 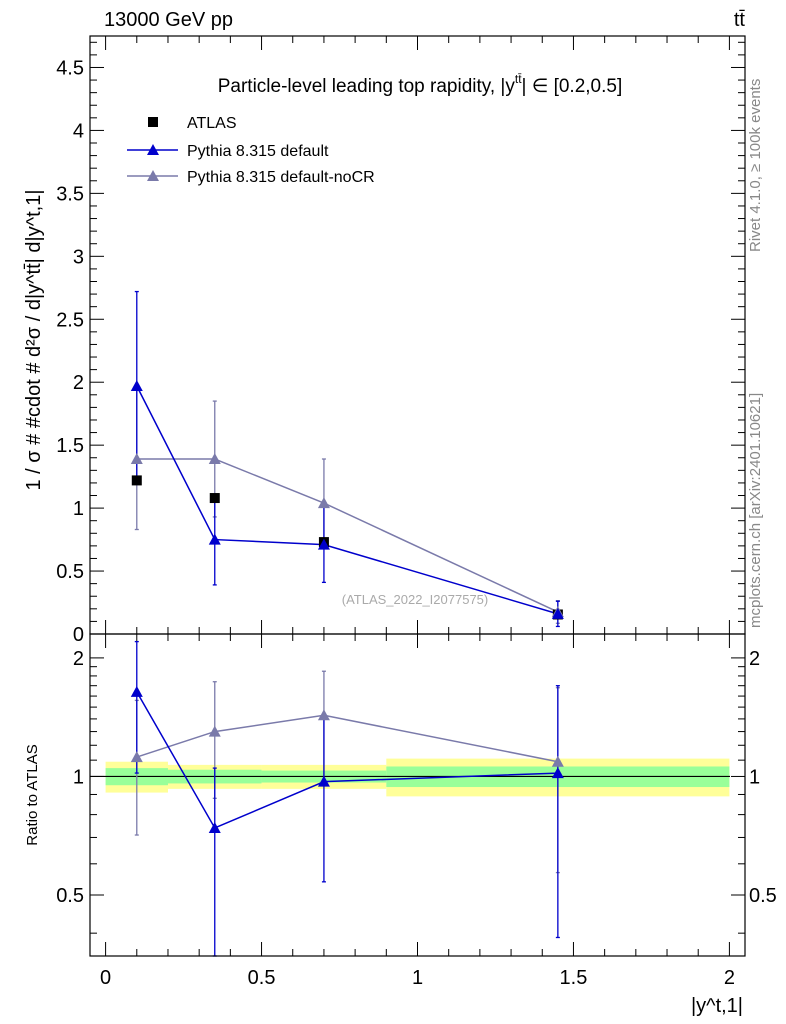 What do you see at coordinates (262, 978) in the screenshot?
I see `x-tick-label-1: 0.5` at bounding box center [262, 978].